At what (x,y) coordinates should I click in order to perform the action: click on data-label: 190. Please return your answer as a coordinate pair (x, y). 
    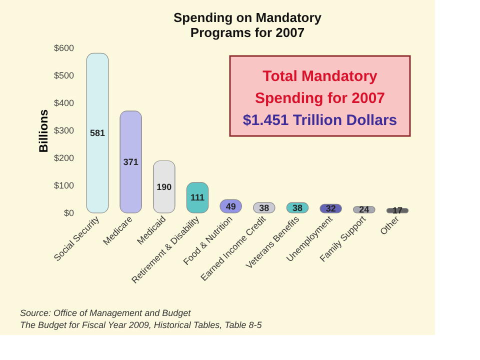
    Looking at the image, I should click on (164, 187).